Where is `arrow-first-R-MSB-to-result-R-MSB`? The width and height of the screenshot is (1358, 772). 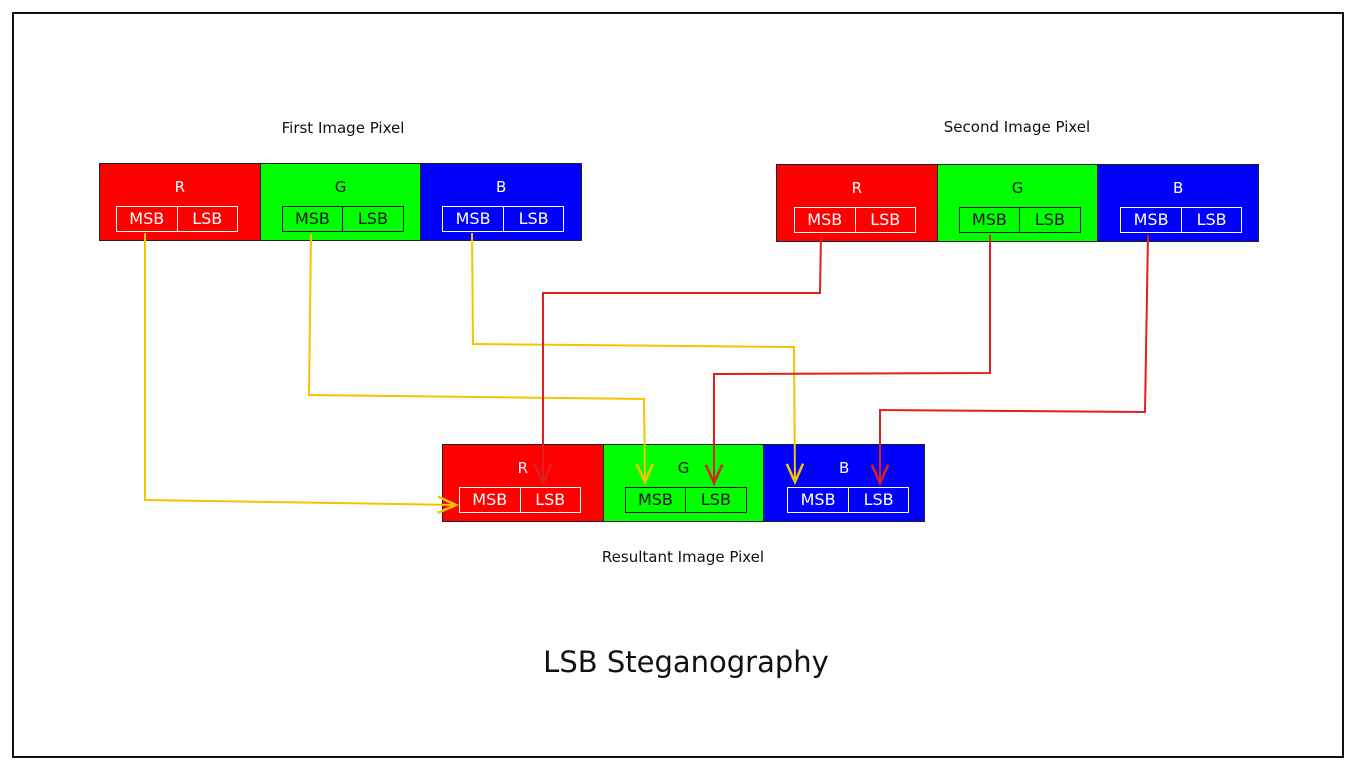 arrow-first-R-MSB-to-result-R-MSB is located at coordinates (302, 374).